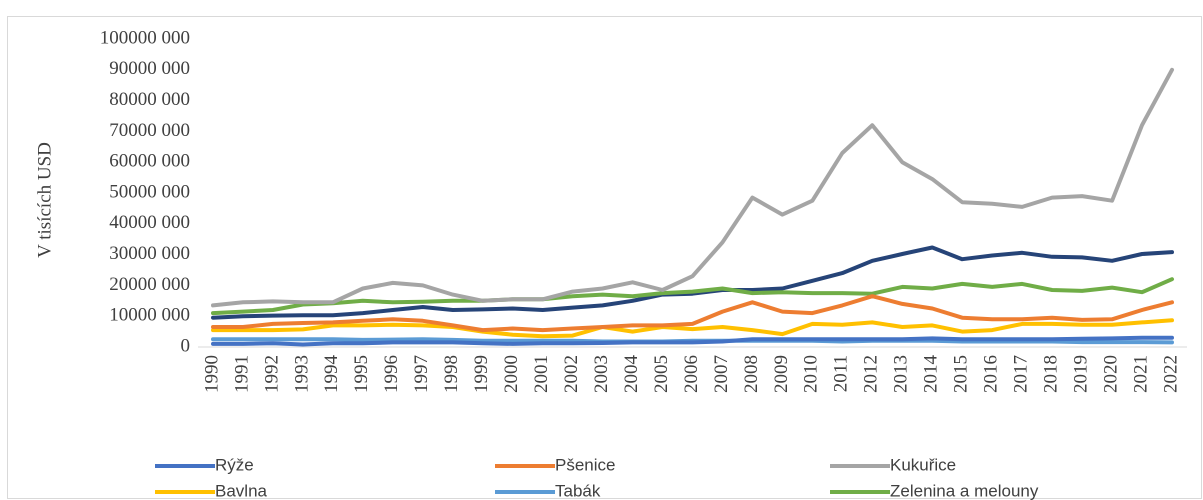  What do you see at coordinates (149, 99) in the screenshot?
I see `y-tick-label: 80000 000` at bounding box center [149, 99].